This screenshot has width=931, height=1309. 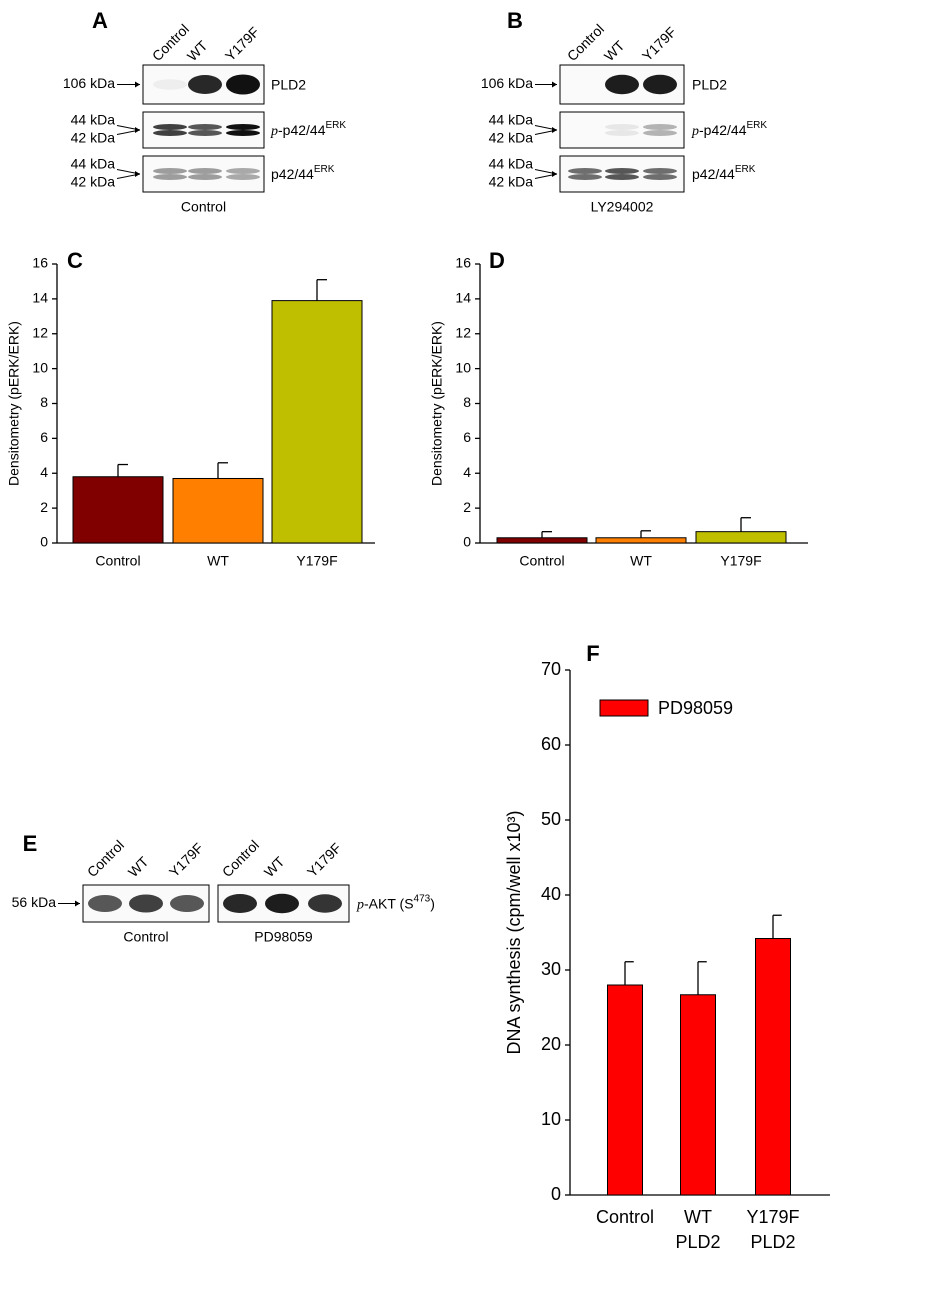 I want to click on y-tick-label: 60, so click(x=551, y=744).